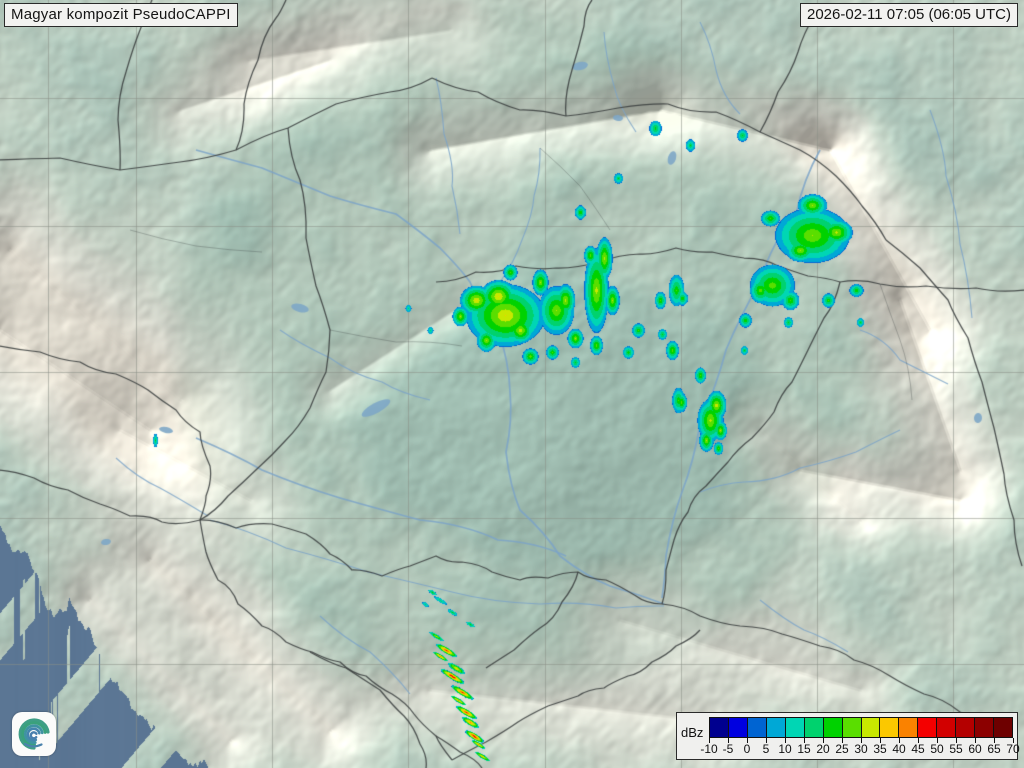  What do you see at coordinates (937, 749) in the screenshot?
I see `legend-tick-label: 50` at bounding box center [937, 749].